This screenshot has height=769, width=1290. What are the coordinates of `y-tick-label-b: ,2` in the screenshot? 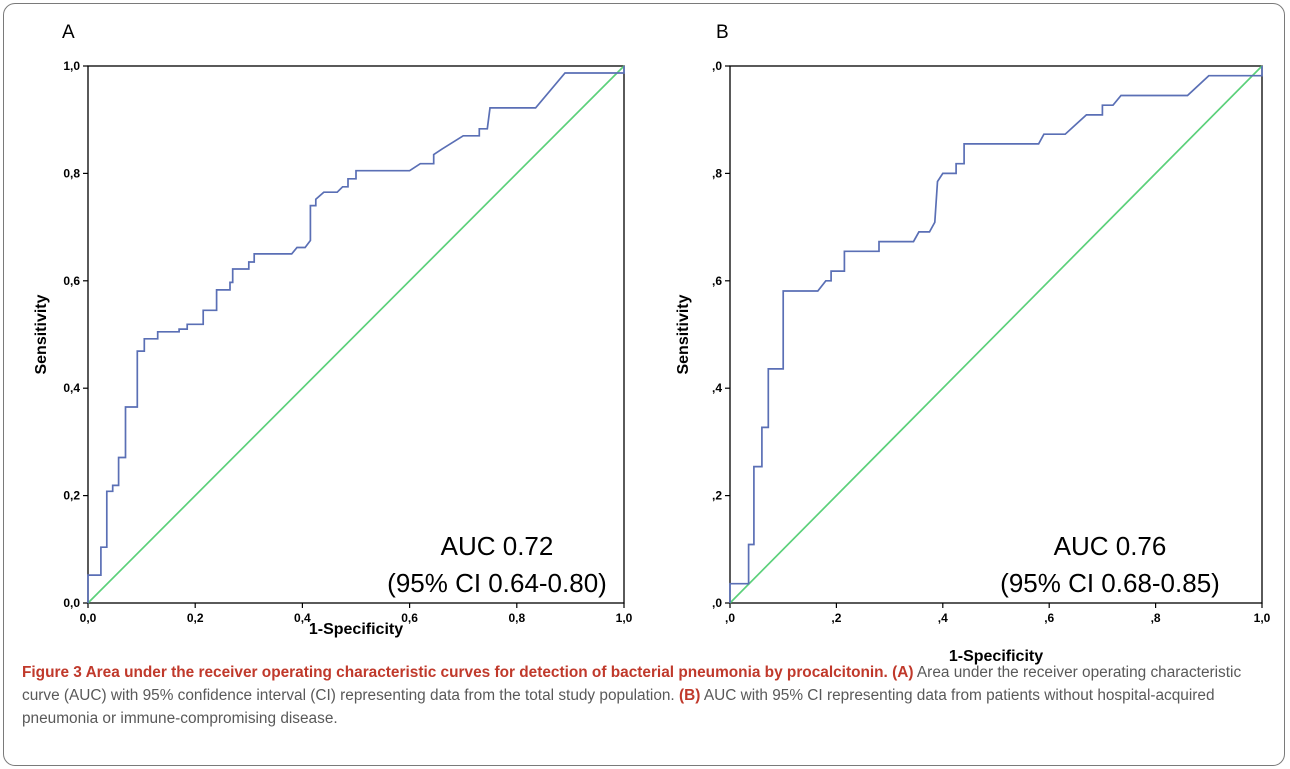 It's located at (717, 496).